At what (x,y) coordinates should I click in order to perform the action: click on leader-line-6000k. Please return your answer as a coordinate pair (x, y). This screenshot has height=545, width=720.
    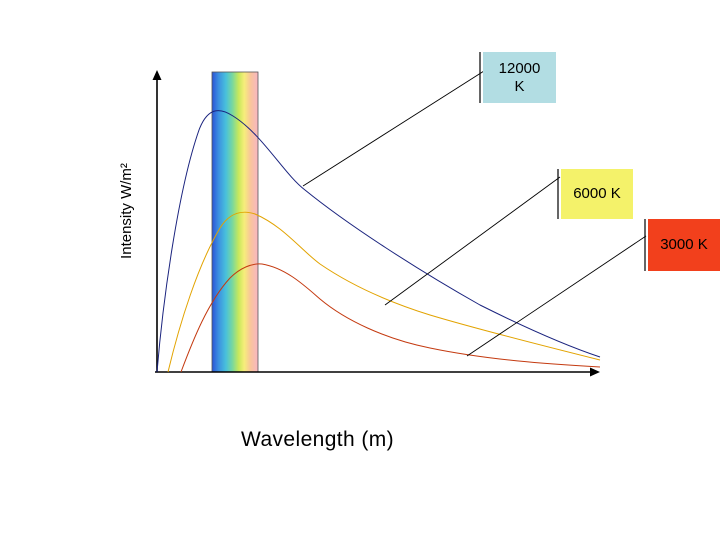
    Looking at the image, I should click on (472, 241).